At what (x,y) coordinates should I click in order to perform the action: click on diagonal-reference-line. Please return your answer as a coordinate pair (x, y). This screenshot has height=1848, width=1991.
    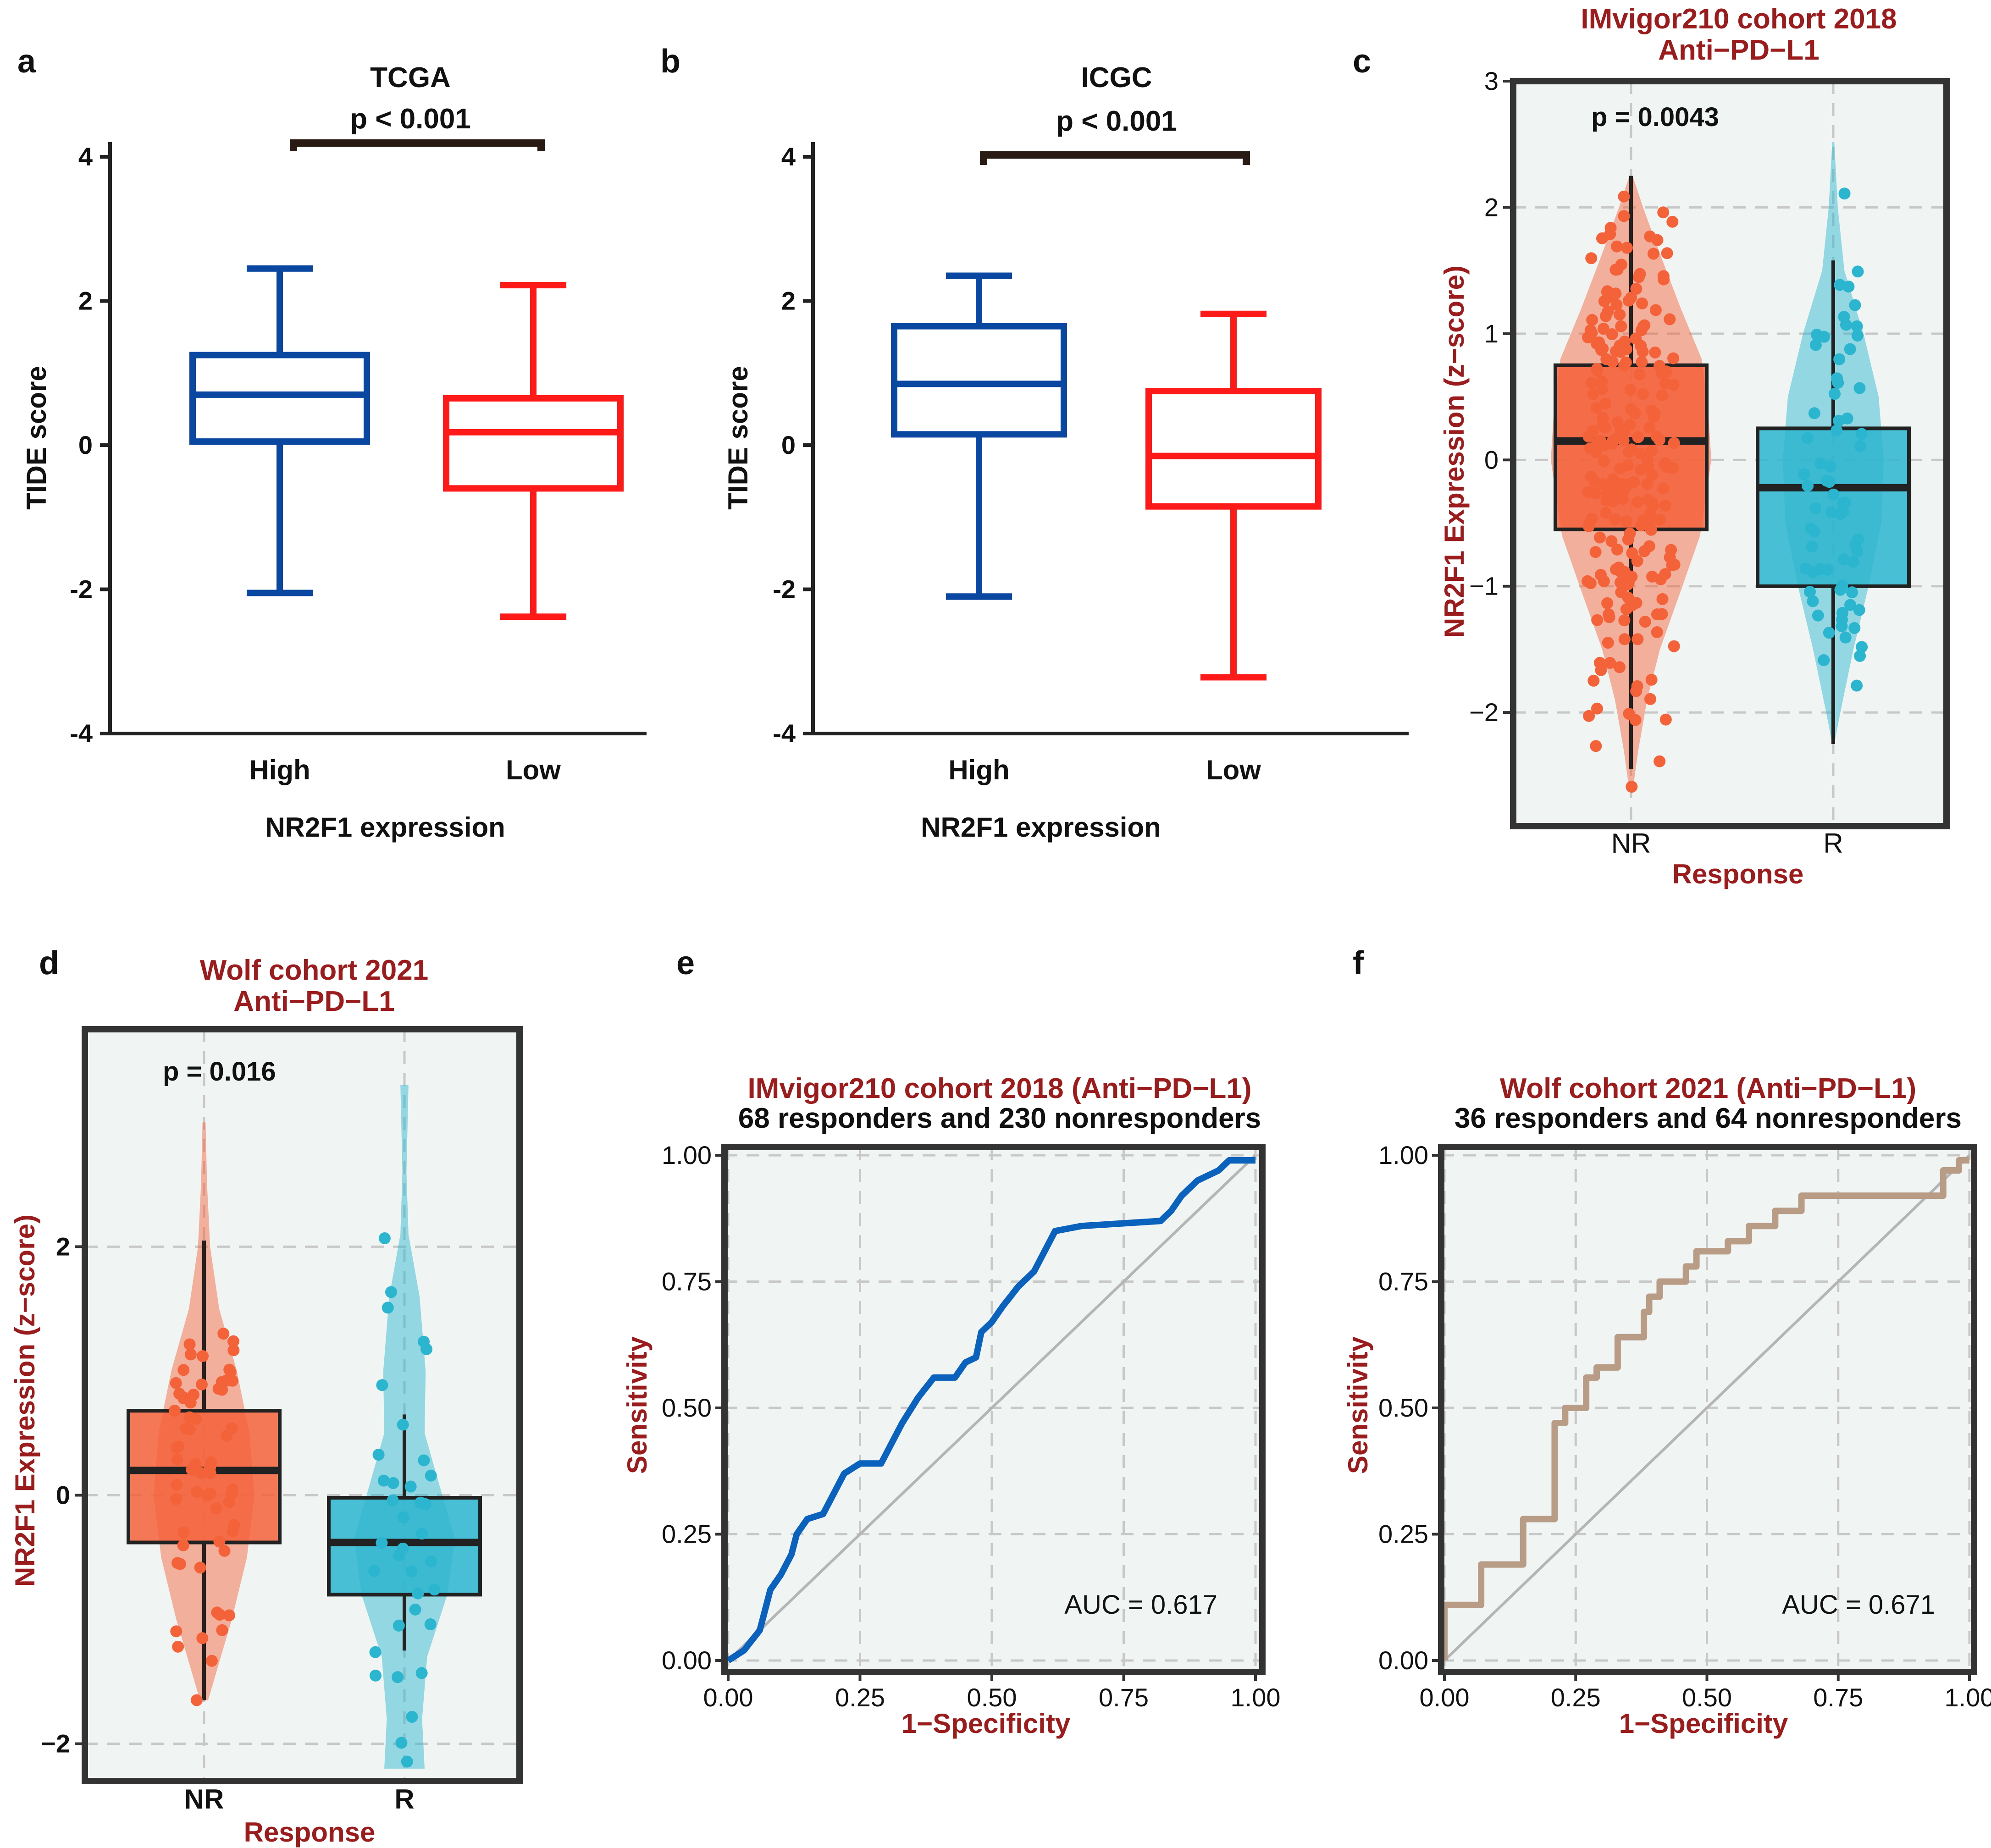
    Looking at the image, I should click on (1707, 1408).